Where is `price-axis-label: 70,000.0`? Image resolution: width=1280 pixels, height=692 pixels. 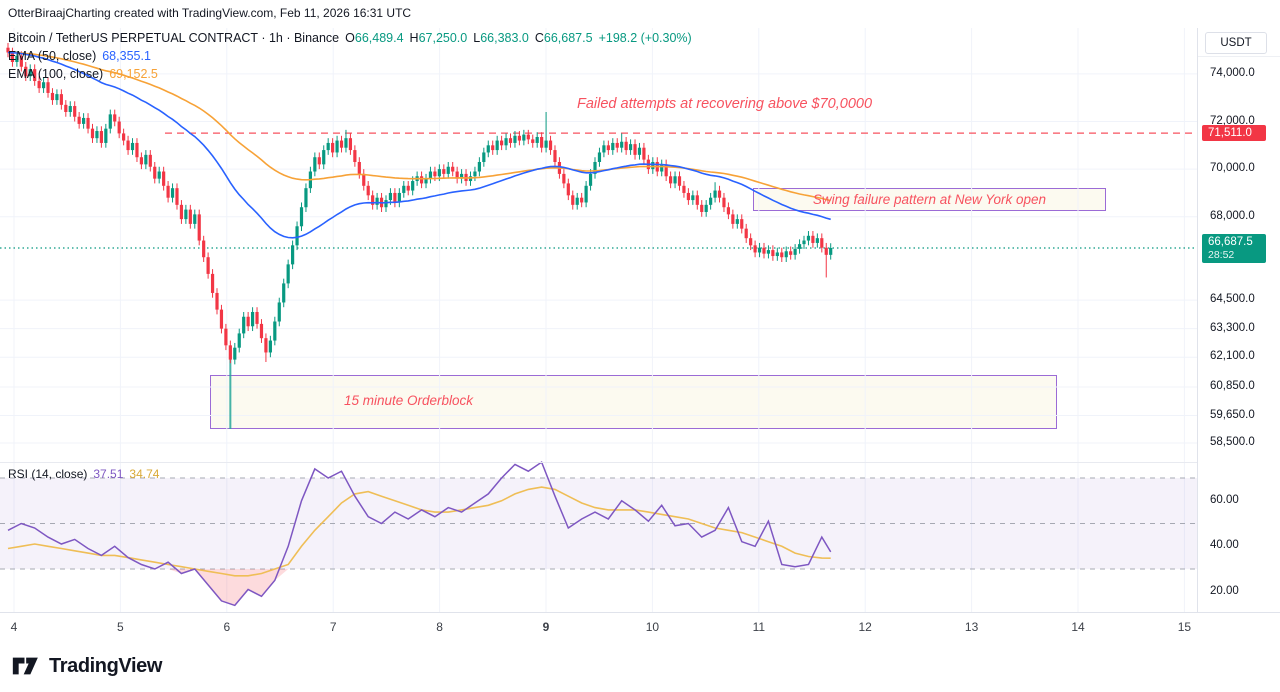
price-axis-label: 70,000.0 is located at coordinates (1232, 168).